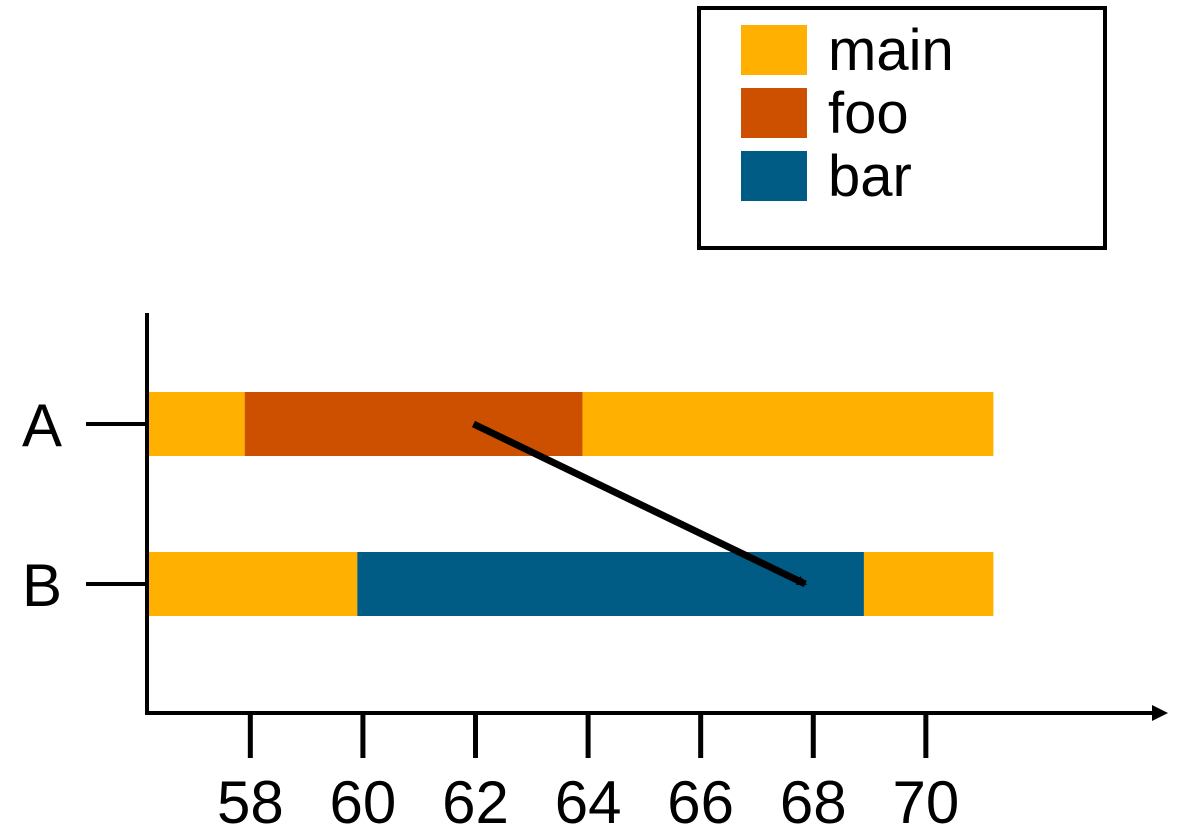 This screenshot has height=830, width=1179. What do you see at coordinates (250, 799) in the screenshot?
I see `x-tick-label-58: 58` at bounding box center [250, 799].